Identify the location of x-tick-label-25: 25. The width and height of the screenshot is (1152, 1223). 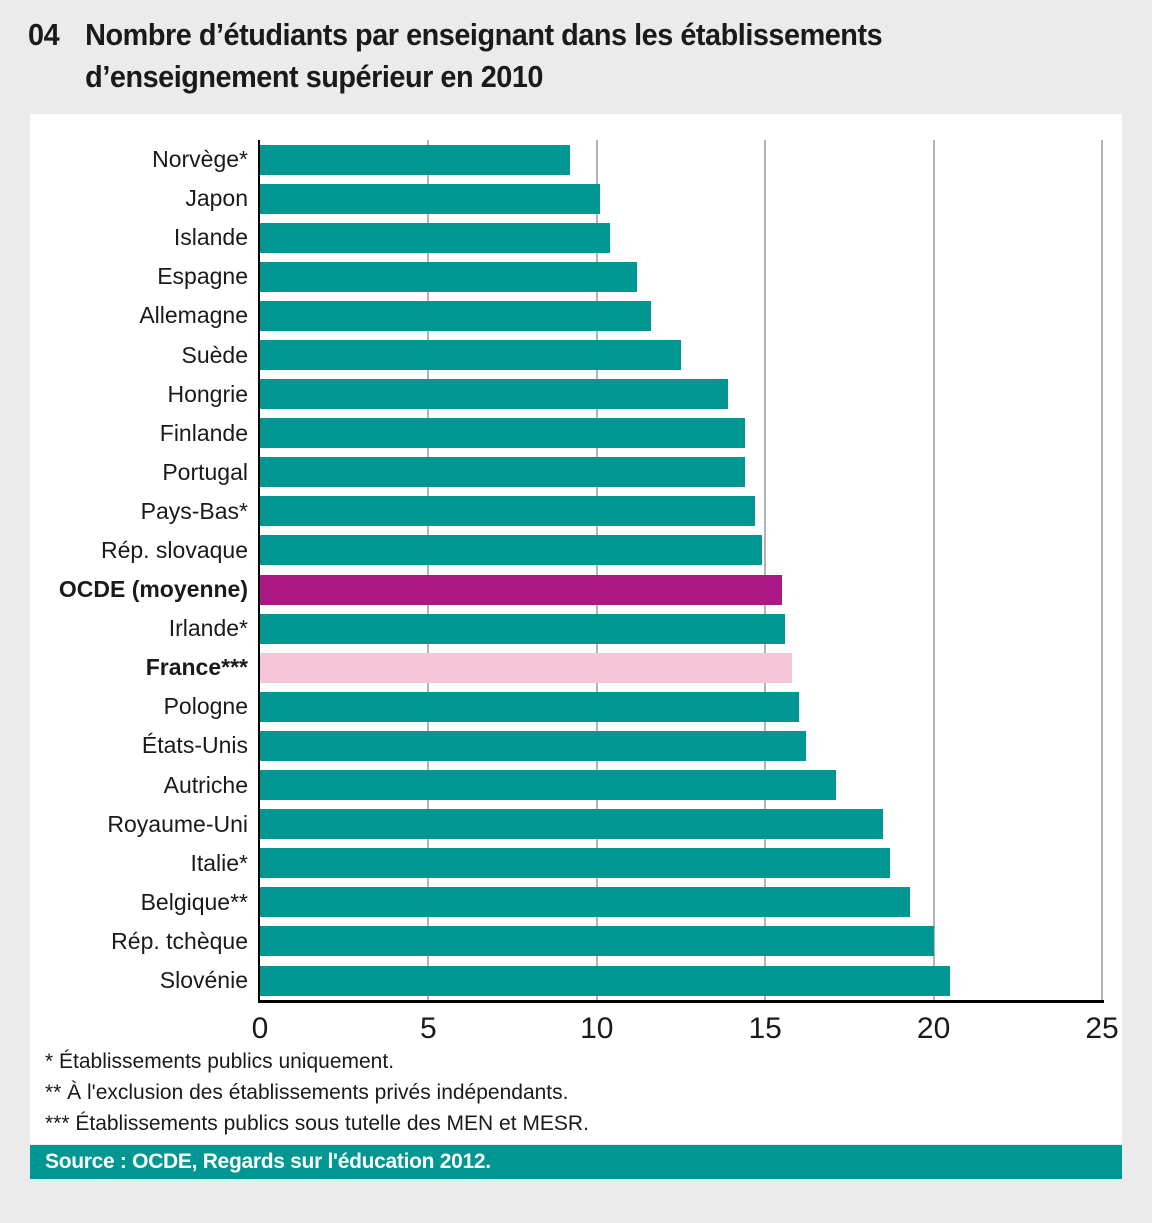
(1102, 1028).